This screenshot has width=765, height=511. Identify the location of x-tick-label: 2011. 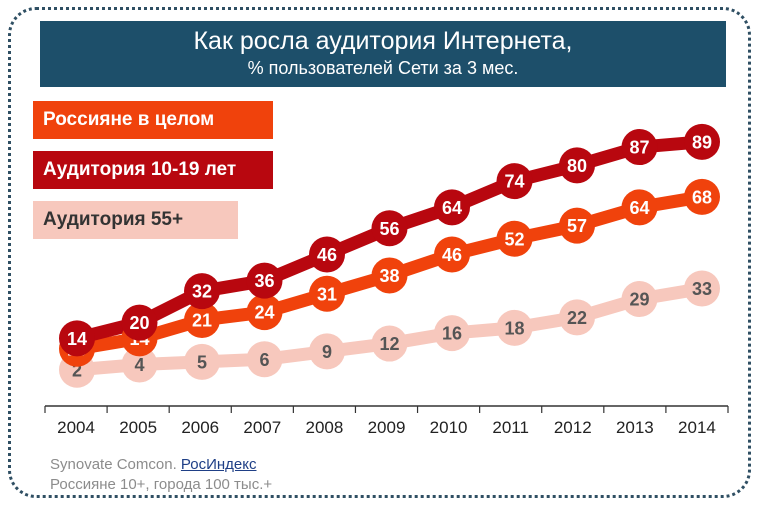
(510, 427).